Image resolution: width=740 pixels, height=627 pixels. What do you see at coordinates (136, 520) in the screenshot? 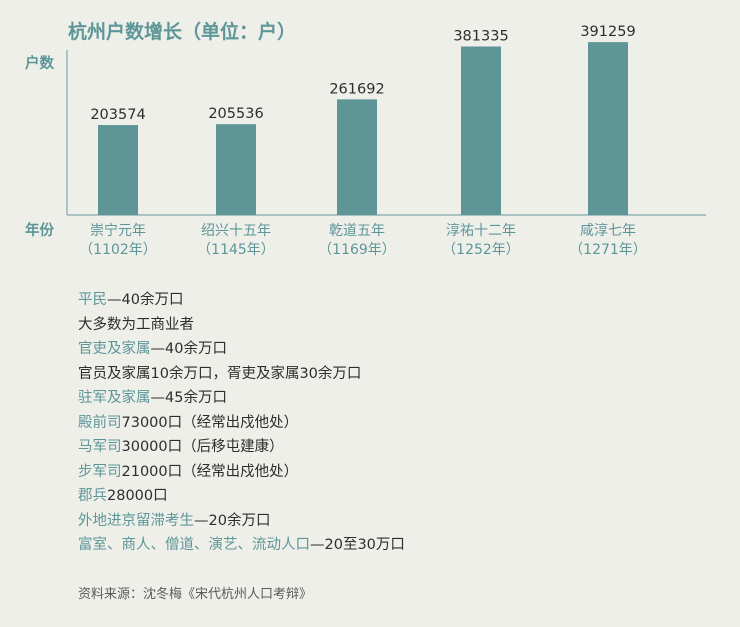
I see `note-label: 外地进京留滞考生` at bounding box center [136, 520].